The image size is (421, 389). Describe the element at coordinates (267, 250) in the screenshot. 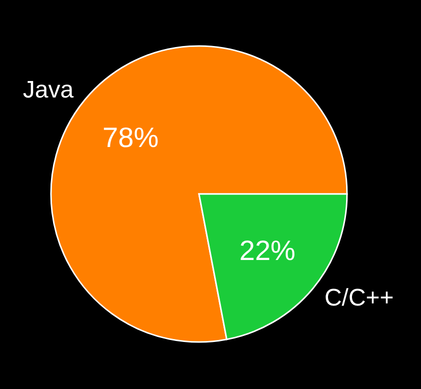

I see `data-label: 22%` at that location.